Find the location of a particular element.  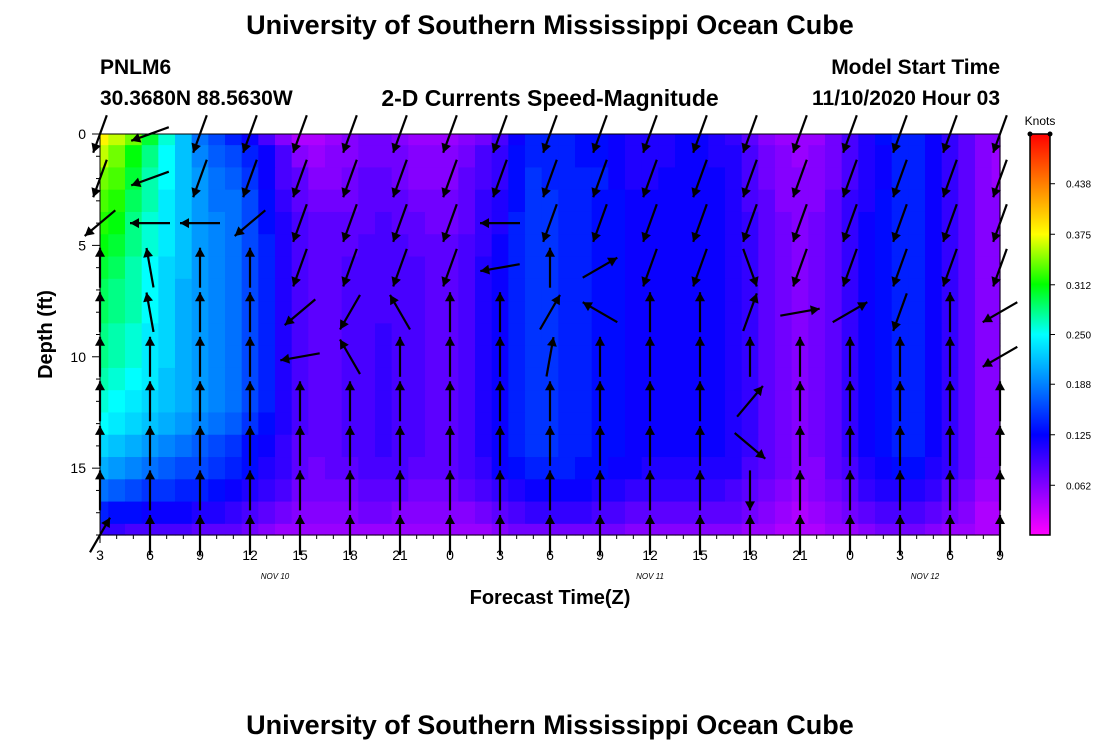

colorbar-bar is located at coordinates (1040, 334).